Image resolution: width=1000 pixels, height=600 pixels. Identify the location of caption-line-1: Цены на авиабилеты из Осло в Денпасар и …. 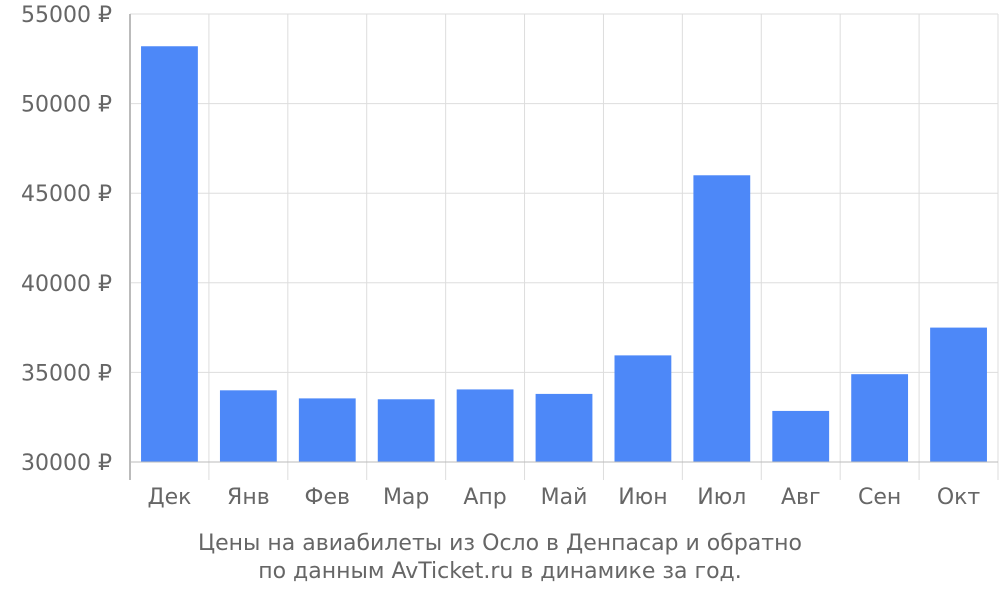
(500, 543).